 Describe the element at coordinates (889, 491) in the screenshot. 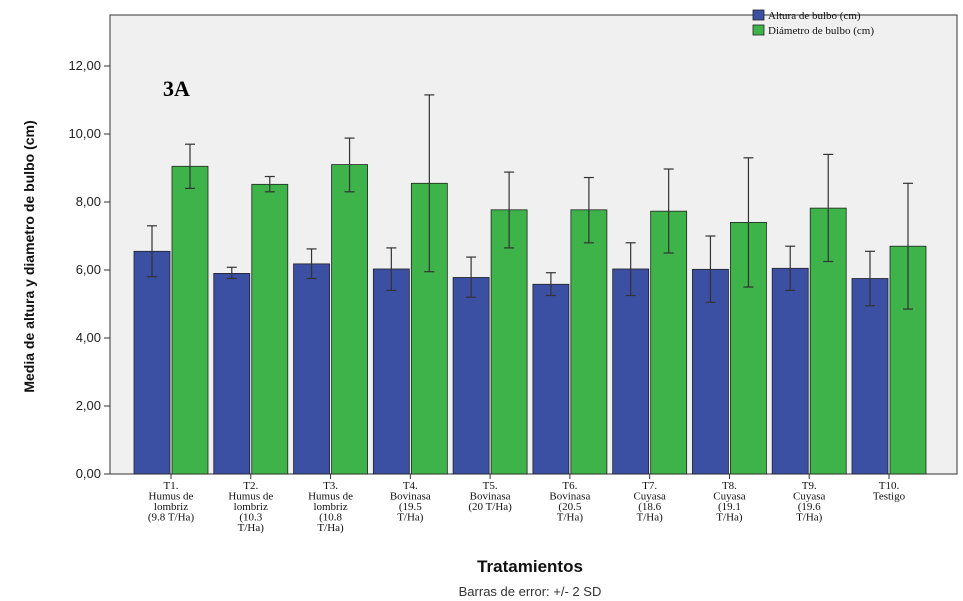

I see `x-tick-label: T10. Testigo` at that location.